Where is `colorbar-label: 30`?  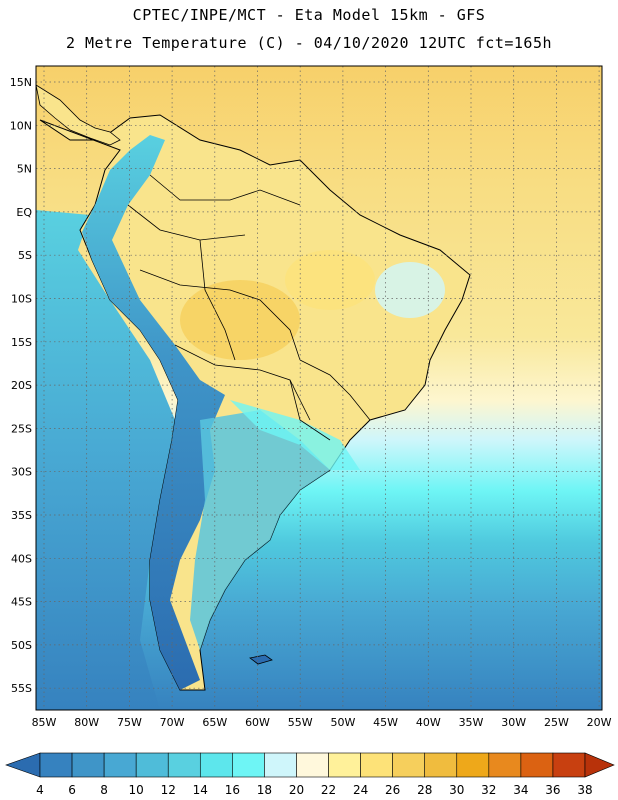 colorbar-label: 30 is located at coordinates (456, 790).